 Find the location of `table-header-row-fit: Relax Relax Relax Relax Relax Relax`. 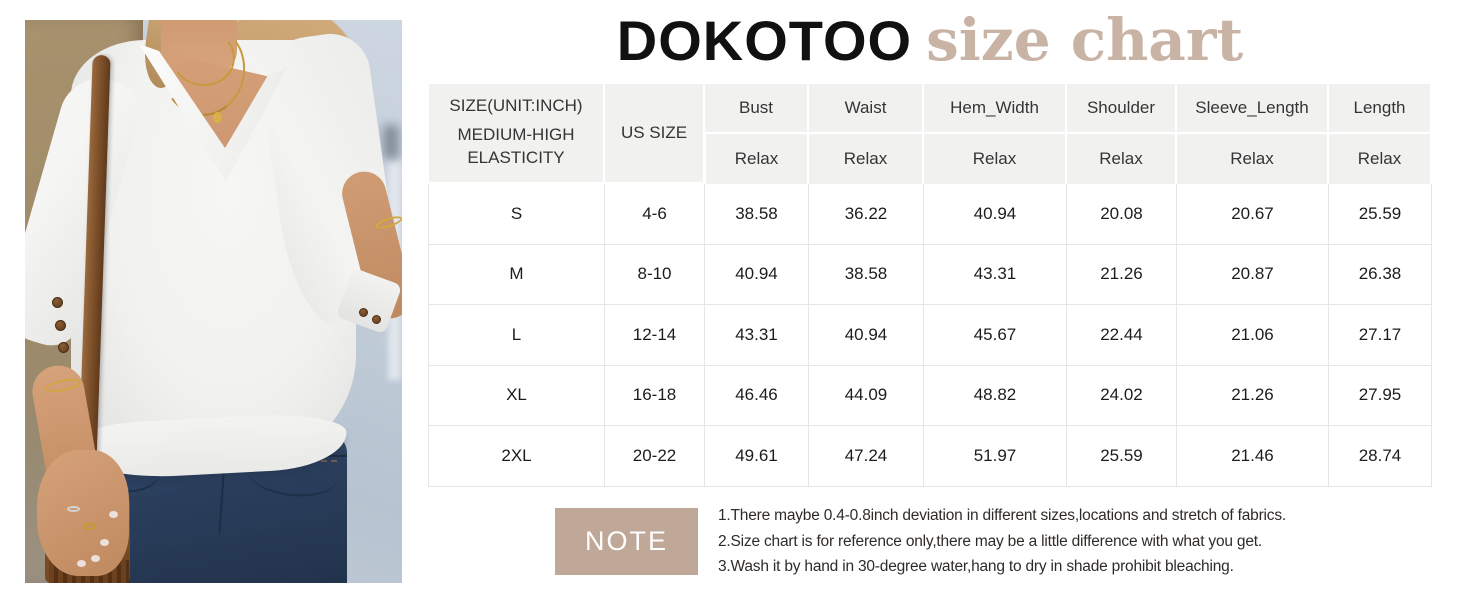

table-header-row-fit: Relax Relax Relax Relax Relax Relax is located at coordinates (930, 159).